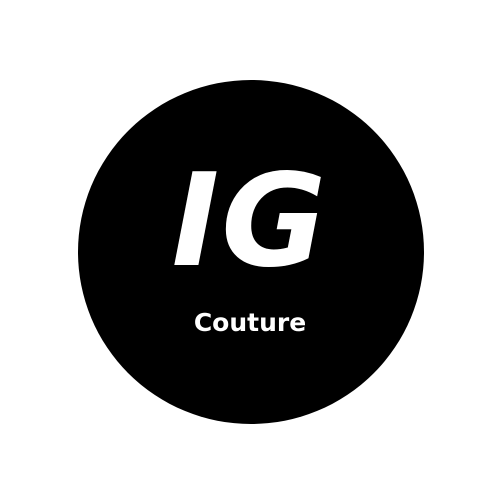 This screenshot has height=500, width=500. I want to click on logo-monogram: IG, so click(250, 221).